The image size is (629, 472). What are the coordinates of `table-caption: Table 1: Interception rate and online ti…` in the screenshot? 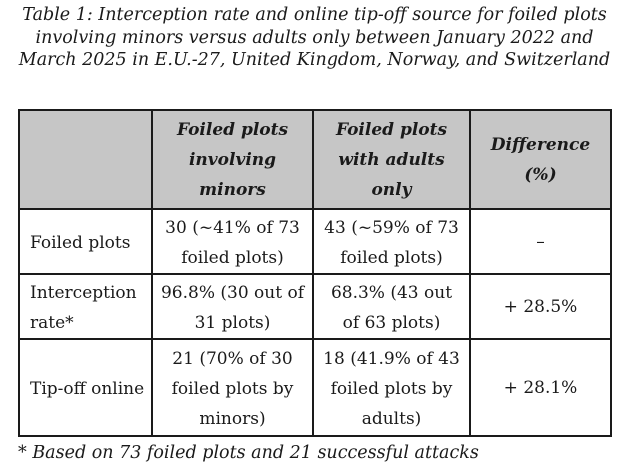 It's located at (314, 37).